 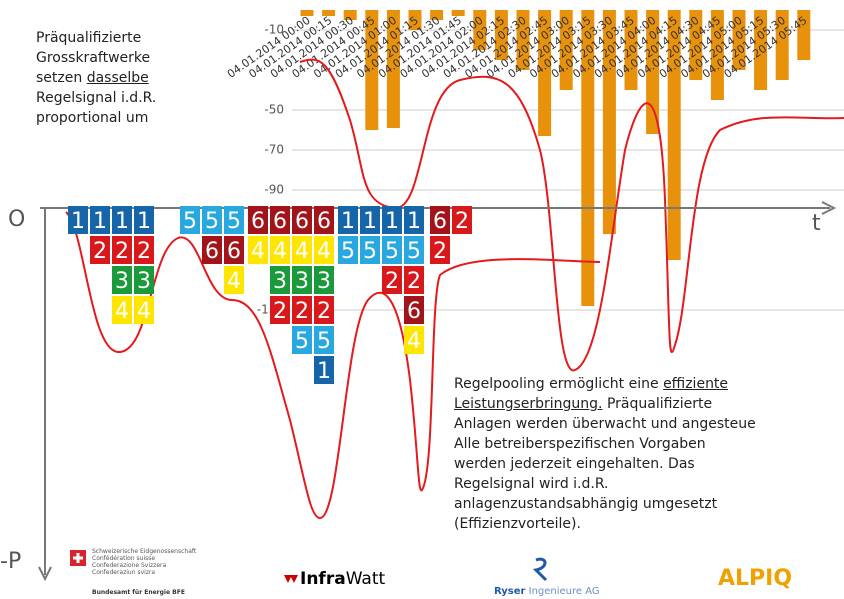 What do you see at coordinates (586, 504) in the screenshot?
I see `note-text: anlagenzustandsabhängig umgesetzt` at bounding box center [586, 504].